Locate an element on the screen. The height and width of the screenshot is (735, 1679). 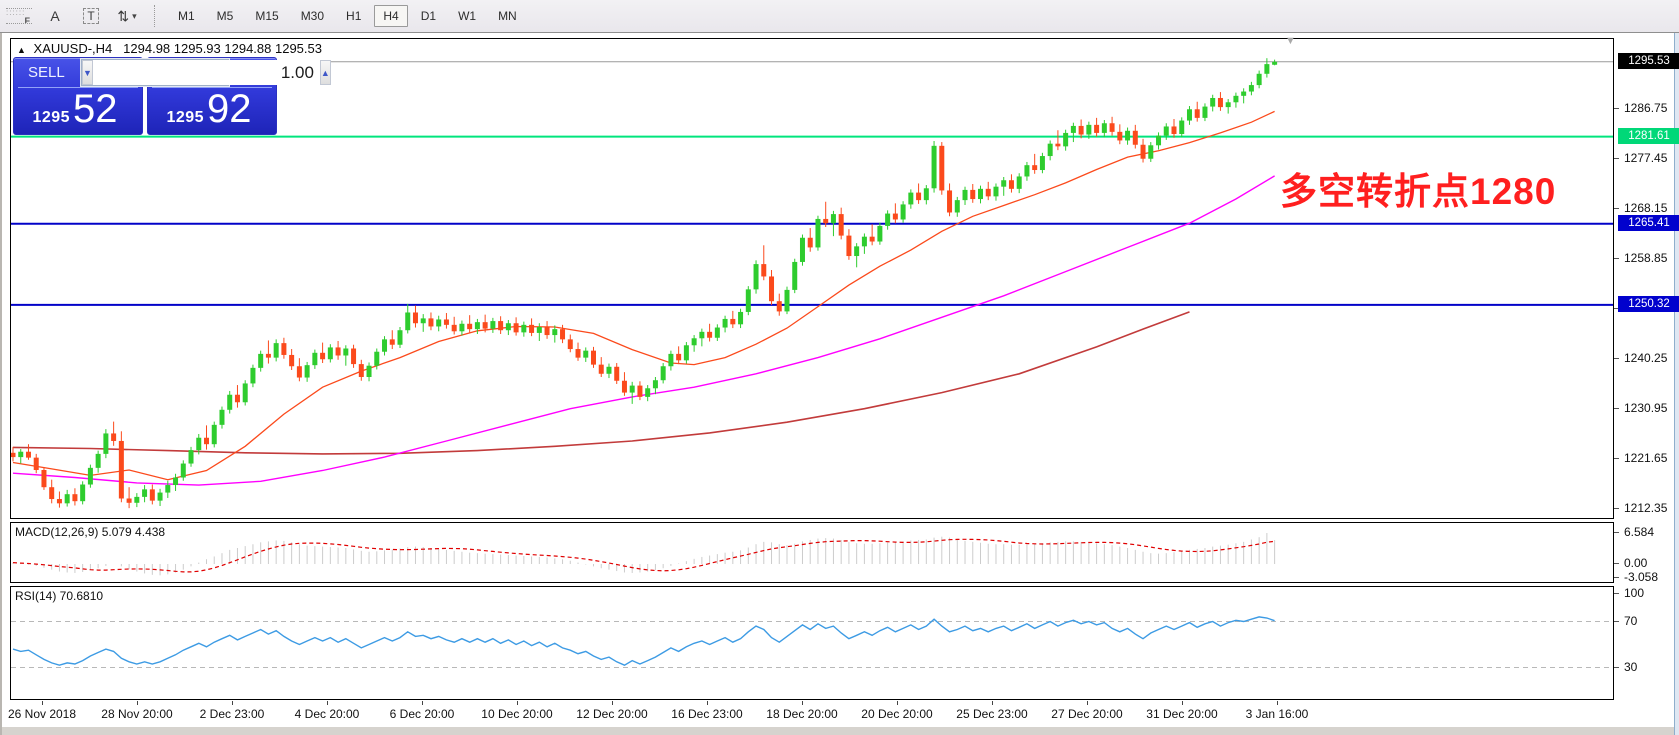
chart-symbol-period: XAUUSD-,H4 is located at coordinates (73, 48).